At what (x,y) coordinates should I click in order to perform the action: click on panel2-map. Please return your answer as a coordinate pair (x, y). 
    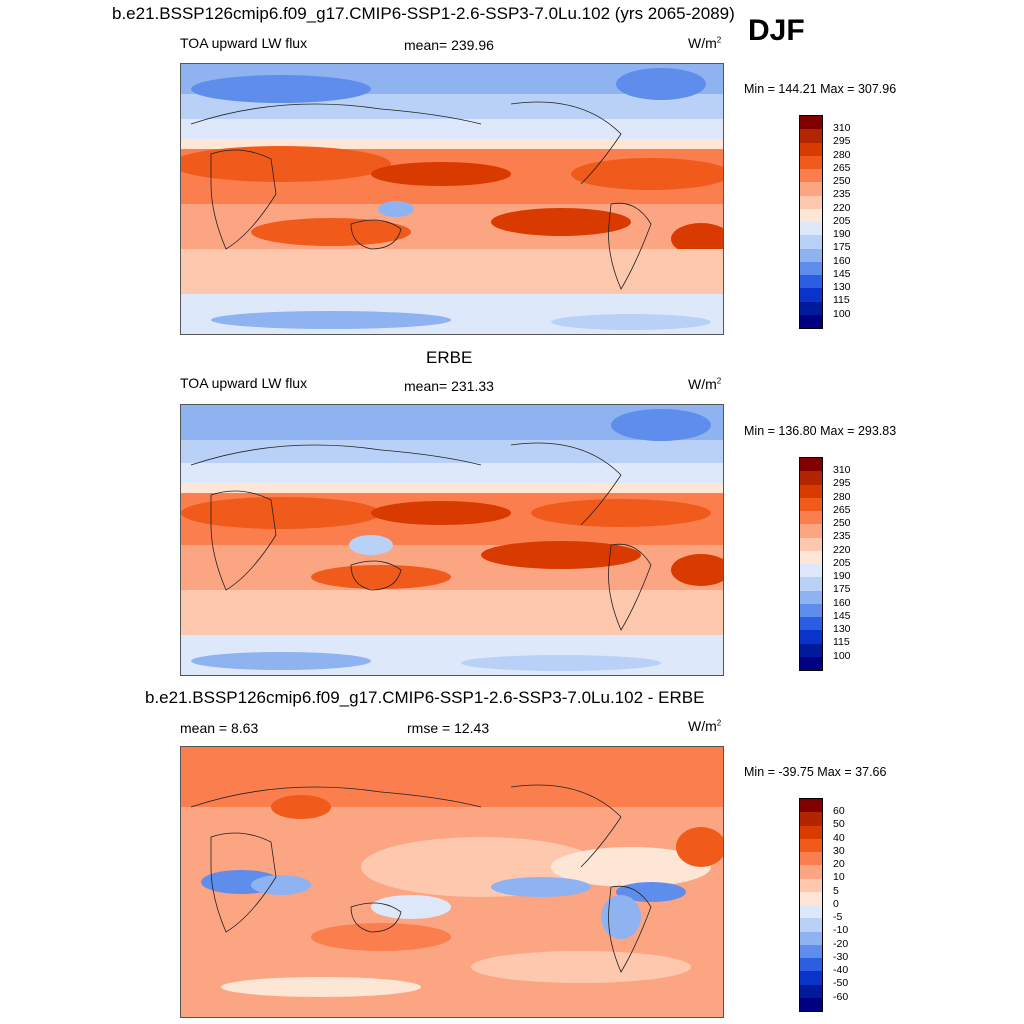
    Looking at the image, I should click on (452, 540).